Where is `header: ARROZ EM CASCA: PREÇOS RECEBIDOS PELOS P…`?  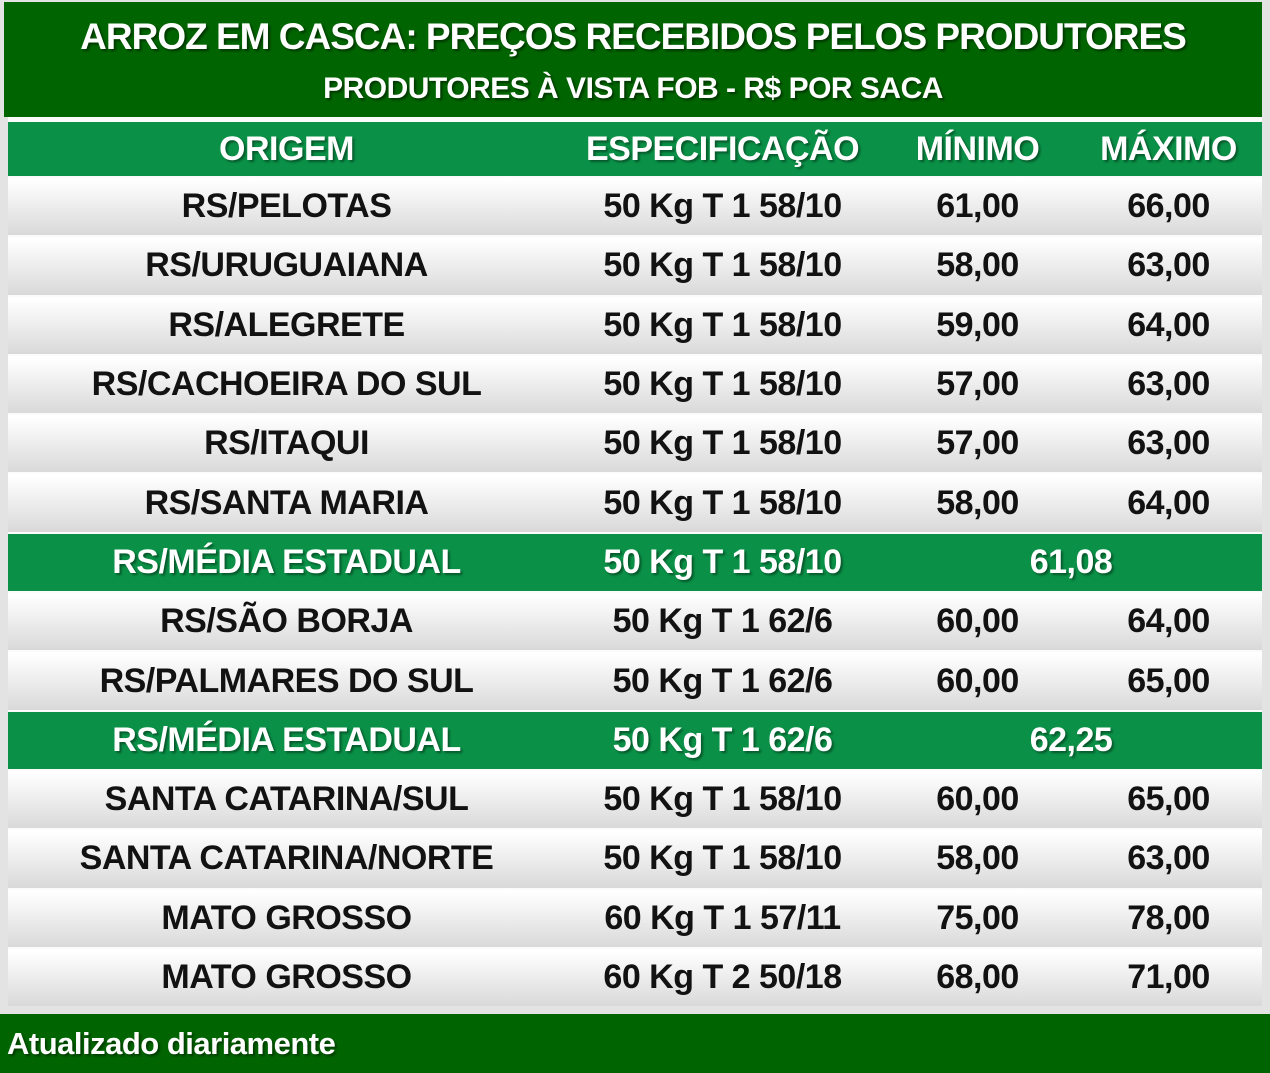
header: ARROZ EM CASCA: PREÇOS RECEBIDOS PELOS P… is located at coordinates (633, 59).